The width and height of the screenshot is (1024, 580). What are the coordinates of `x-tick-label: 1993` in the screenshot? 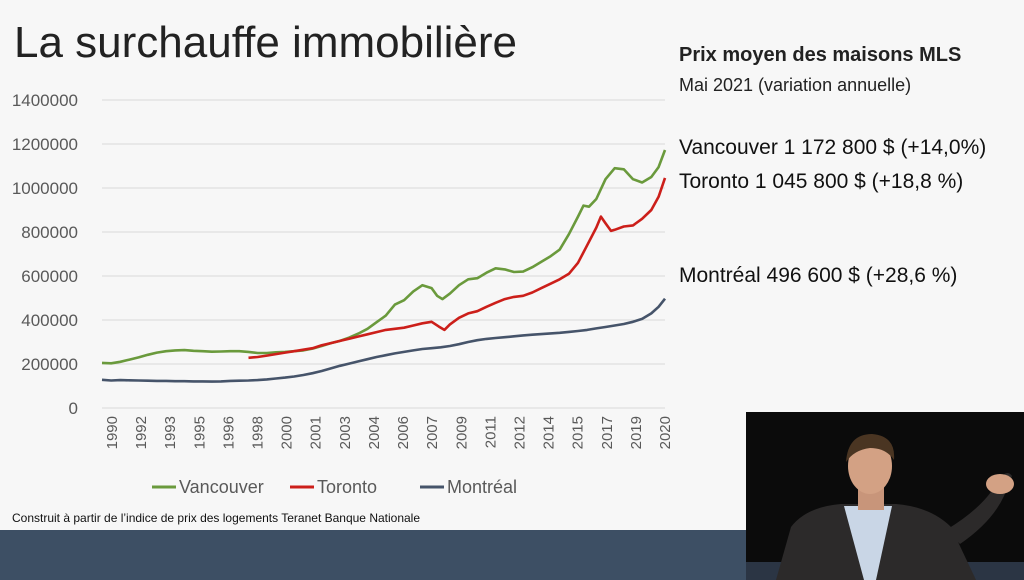 It's located at (170, 432).